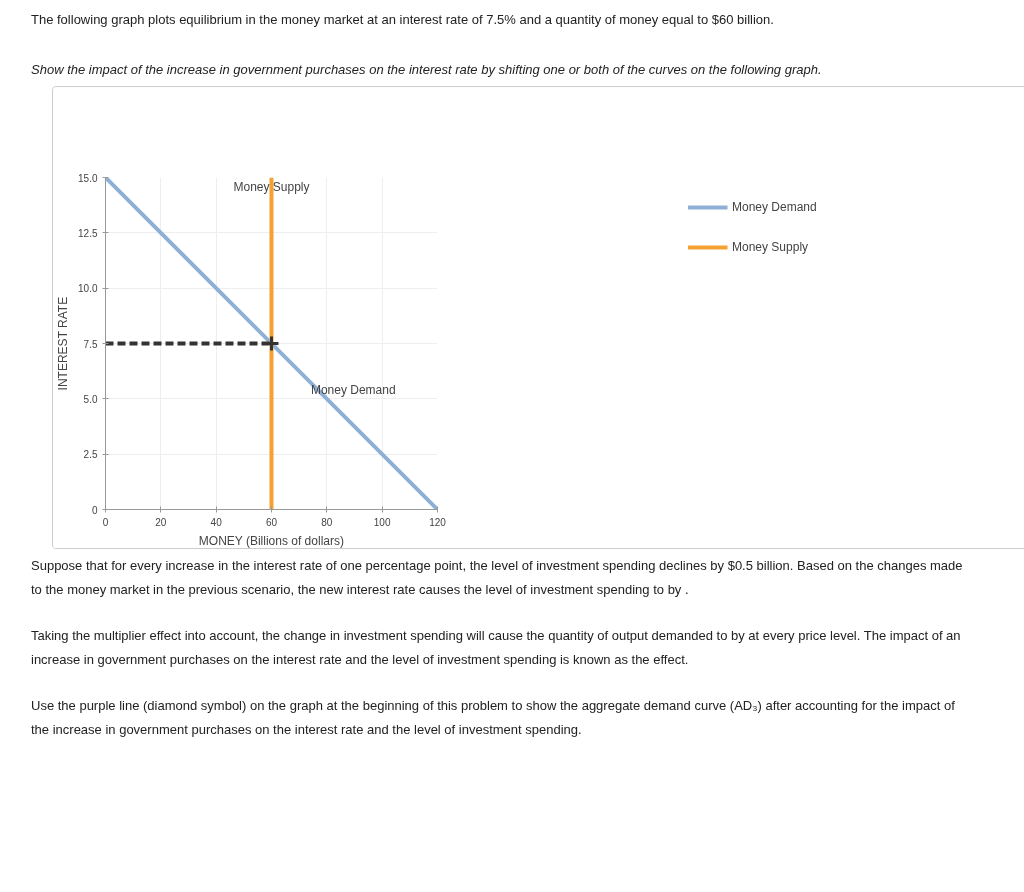 The height and width of the screenshot is (892, 1024). Describe the element at coordinates (88, 233) in the screenshot. I see `y-tick-label: 12.5` at that location.